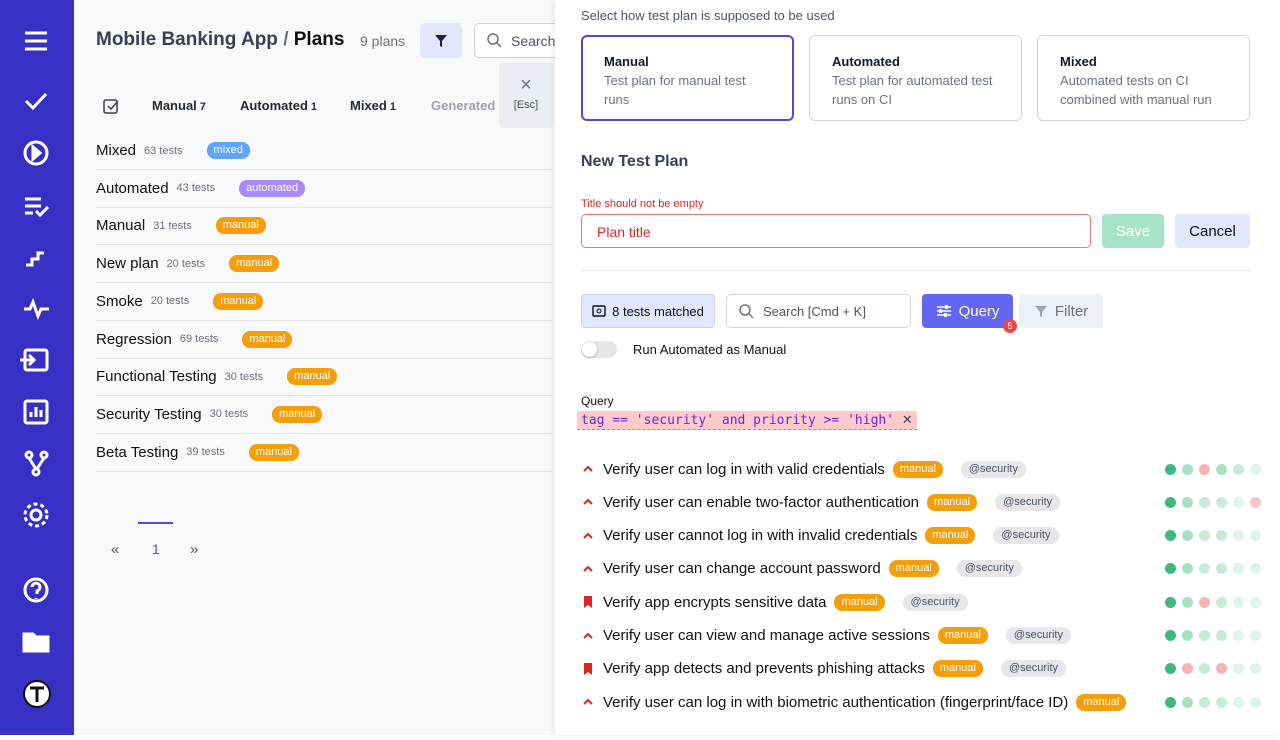 This screenshot has width=1280, height=740. I want to click on plan-row: Security Testing 30 tests manual, so click(324, 415).